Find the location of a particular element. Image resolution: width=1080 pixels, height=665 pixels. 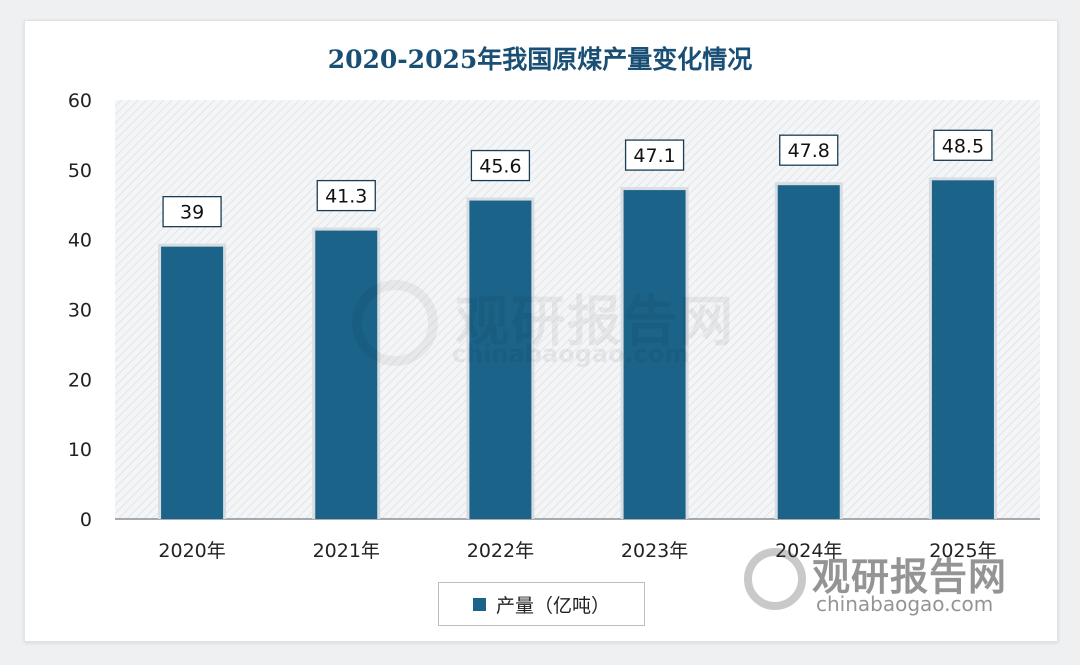

y-tick-label: 60 is located at coordinates (80, 101).